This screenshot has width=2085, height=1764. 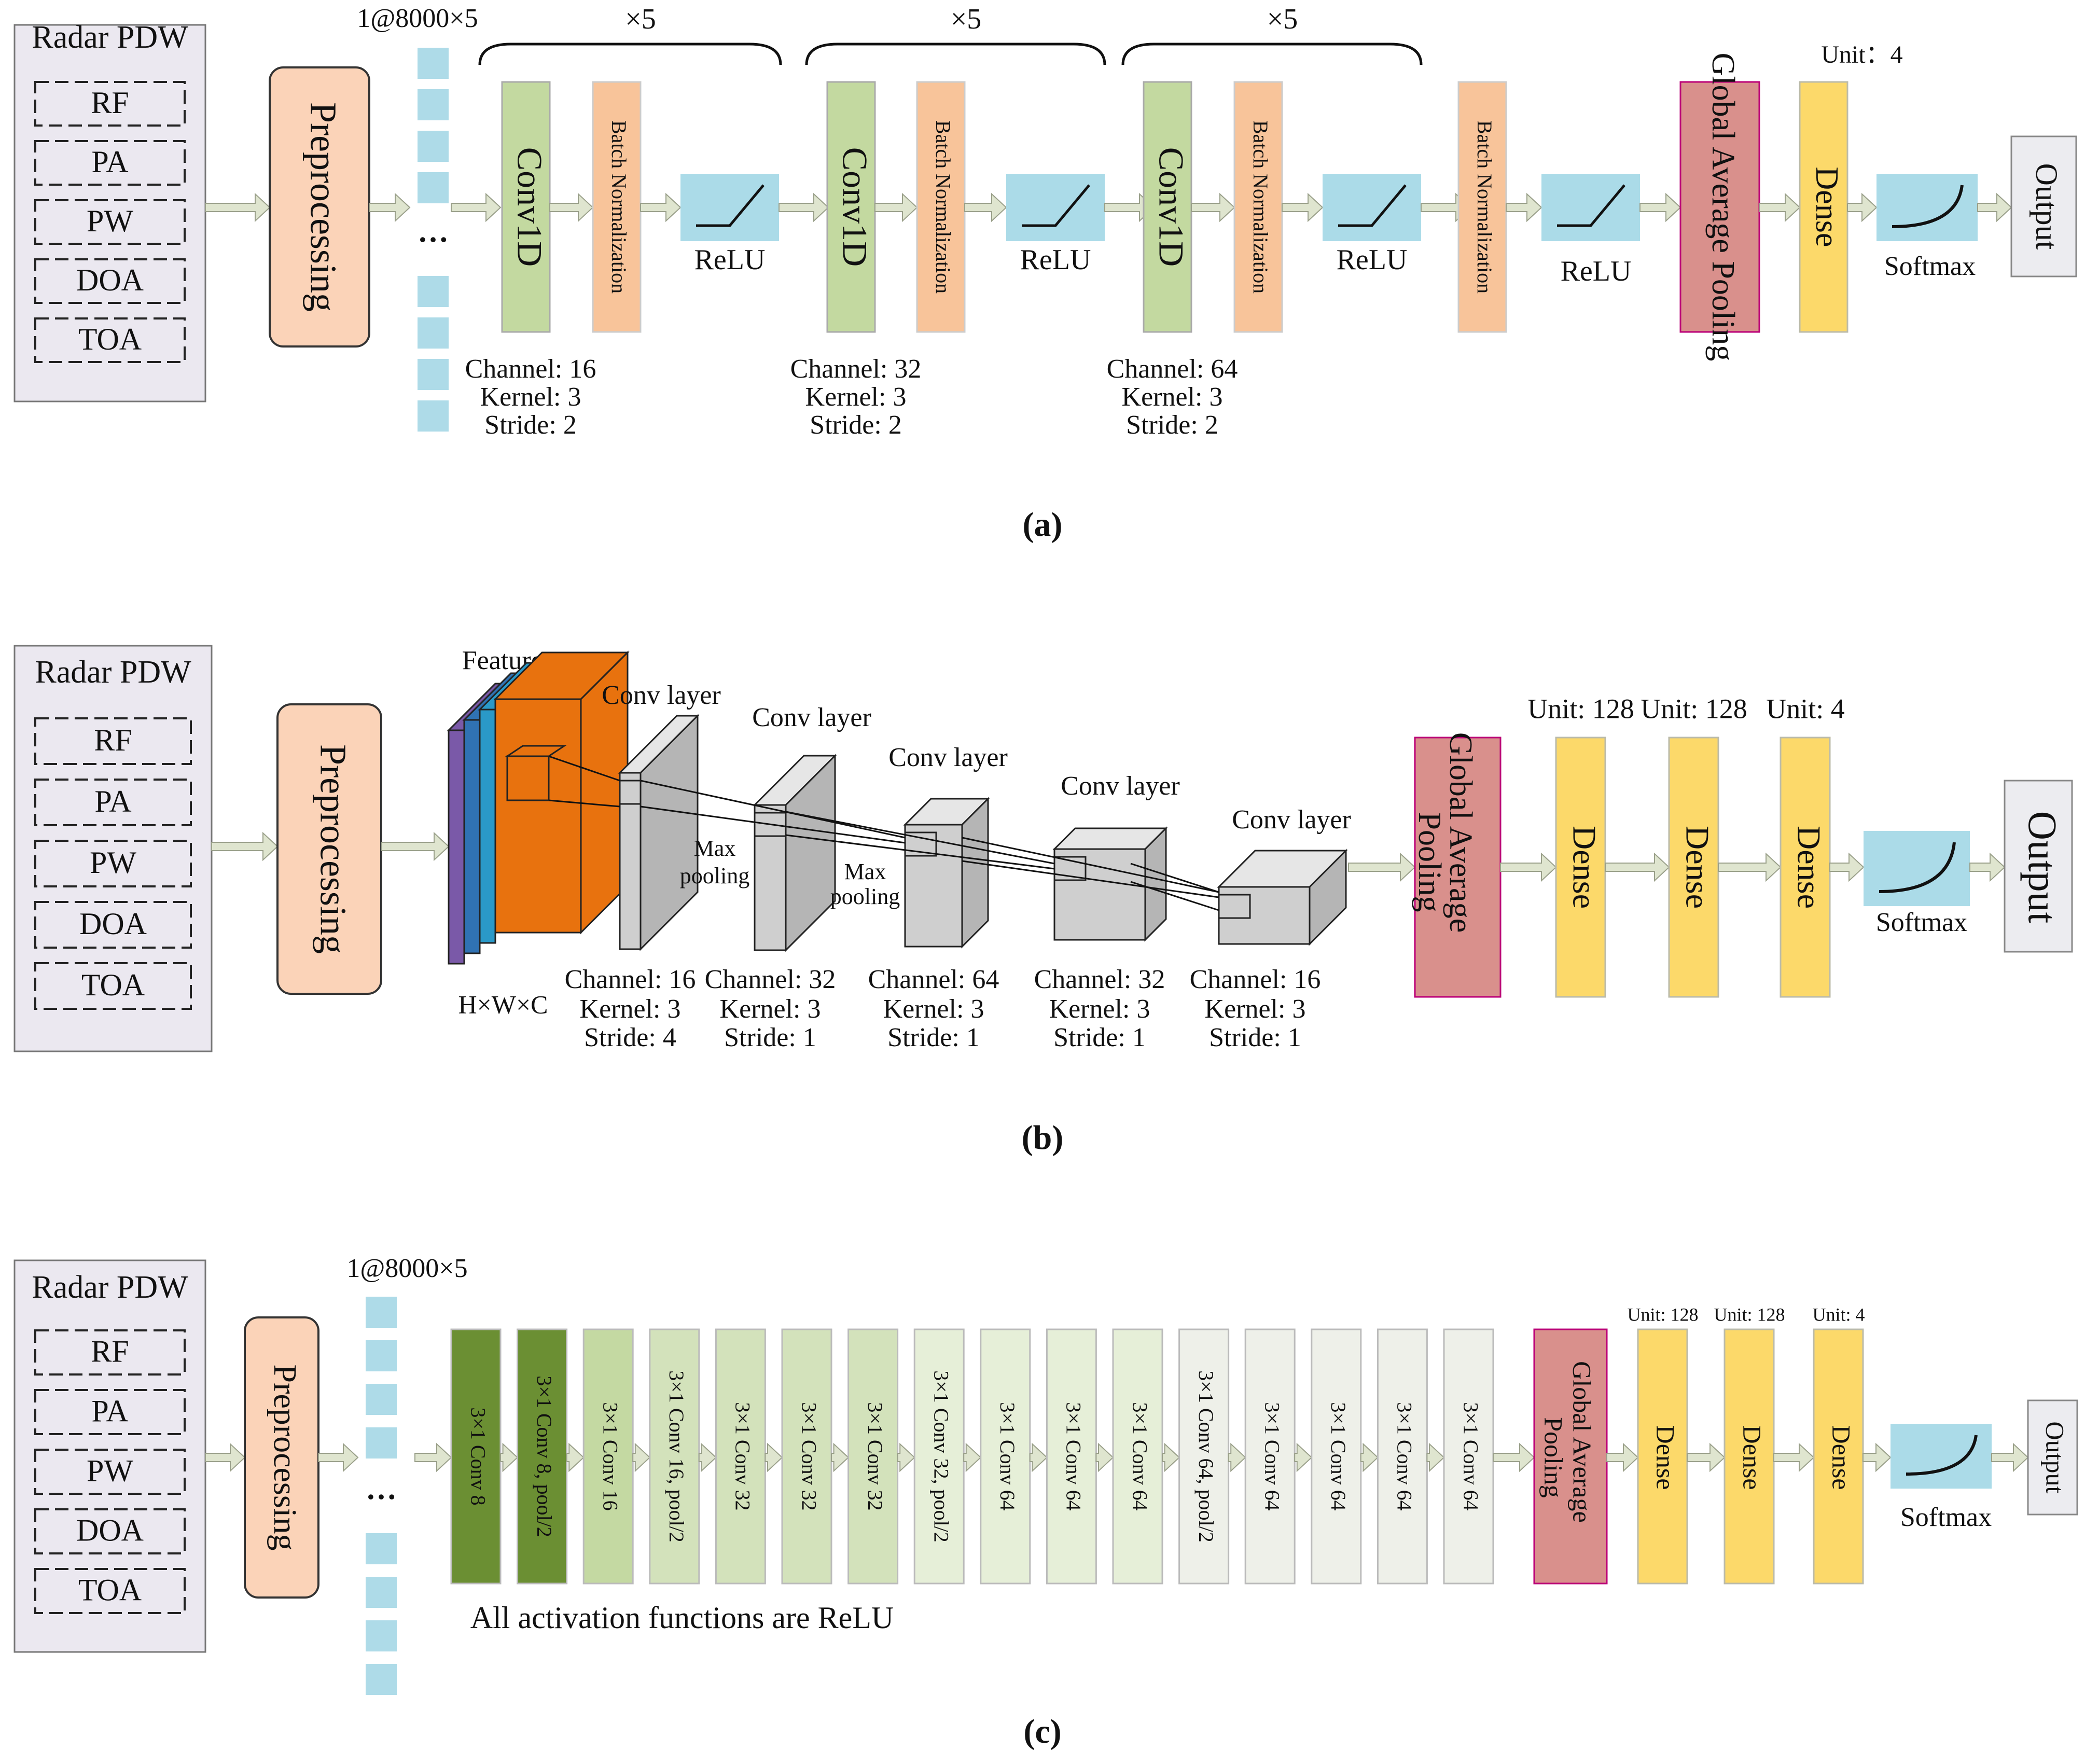 I want to click on b-output-label: Output, so click(x=2042, y=867).